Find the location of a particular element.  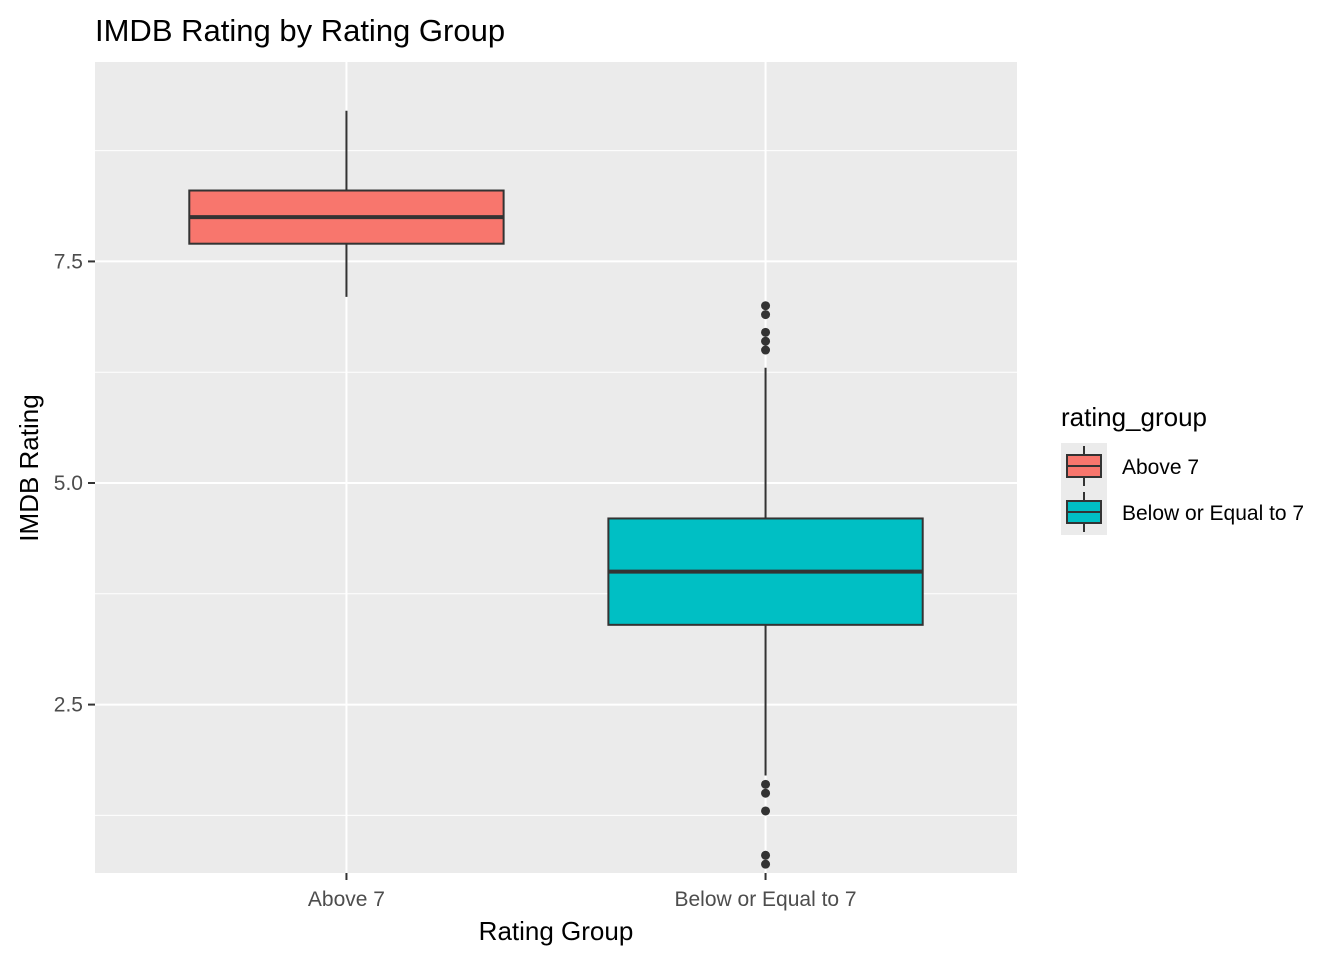

chart-title: IMDB Rating by Rating Group is located at coordinates (300, 30).